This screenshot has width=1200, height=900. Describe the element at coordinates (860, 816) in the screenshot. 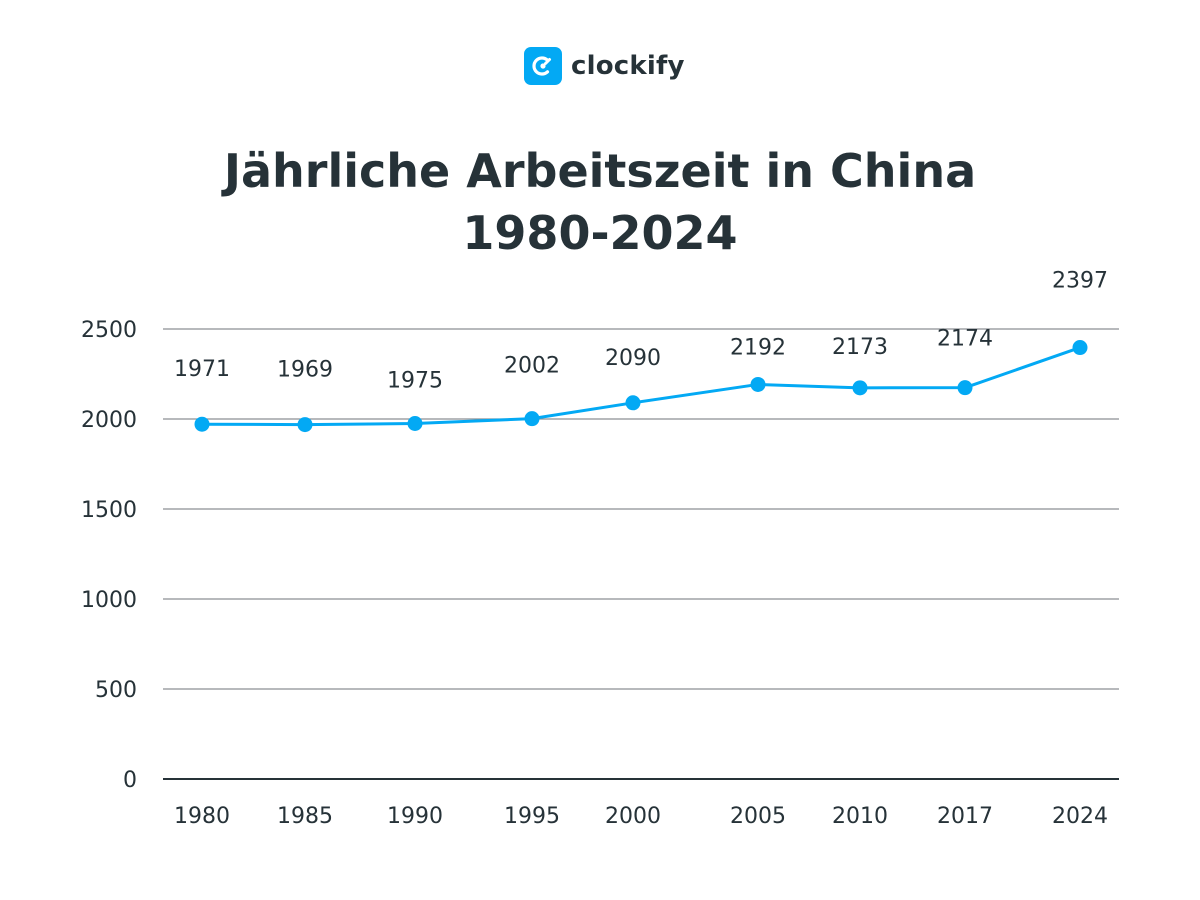

I see `x-tick-label: 2010` at that location.